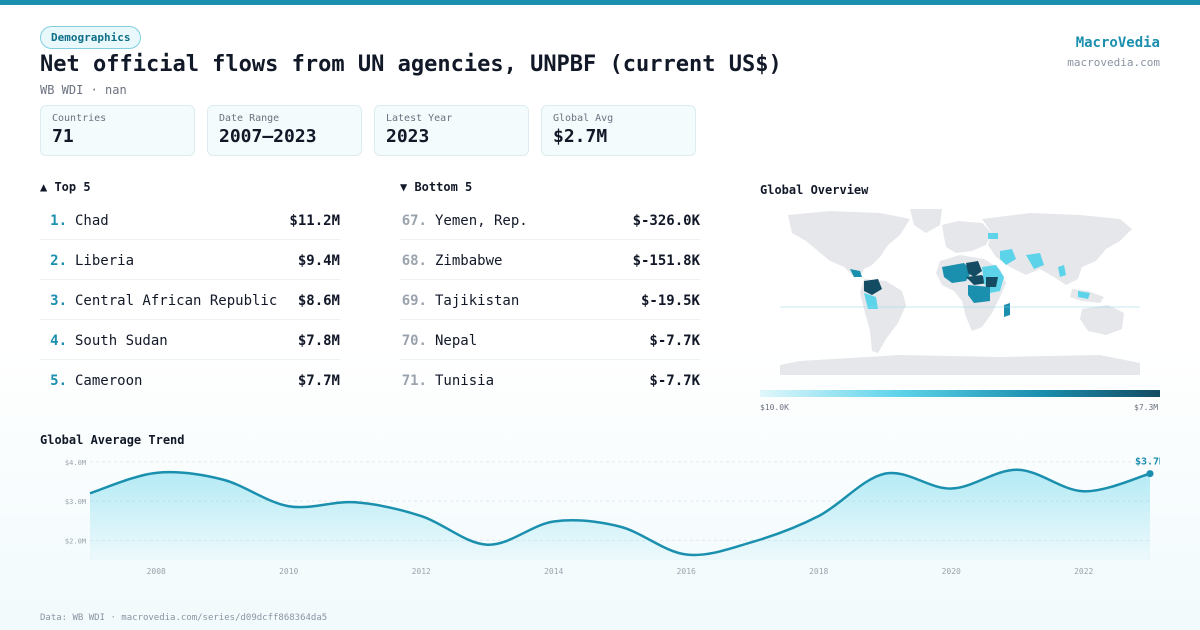  I want to click on y-tick-label: $3.0M, so click(75, 502).